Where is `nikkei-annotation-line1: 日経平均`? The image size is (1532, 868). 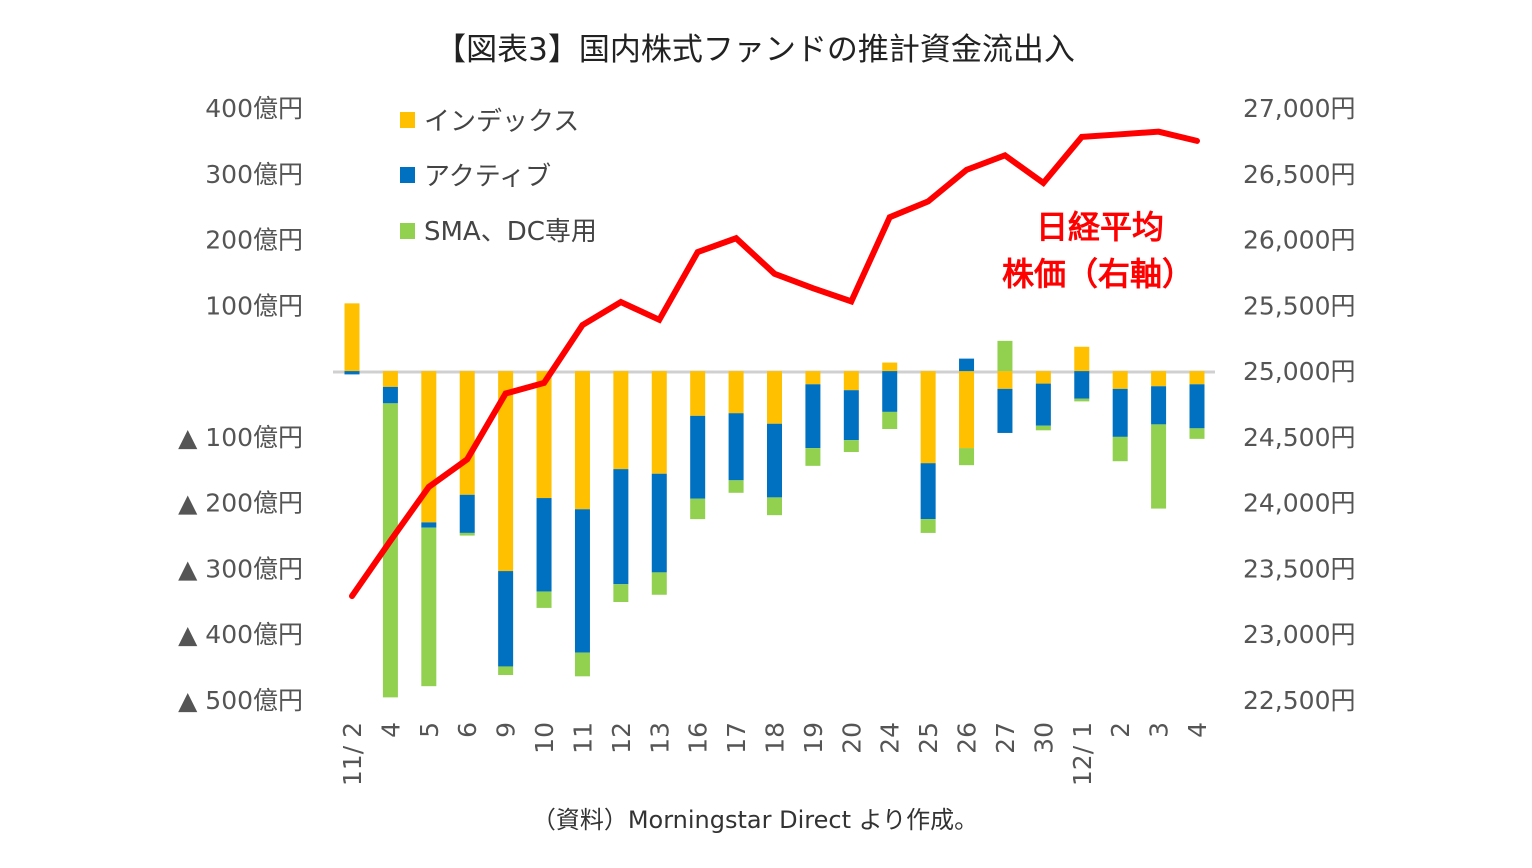
nikkei-annotation-line1: 日経平均 is located at coordinates (1100, 227).